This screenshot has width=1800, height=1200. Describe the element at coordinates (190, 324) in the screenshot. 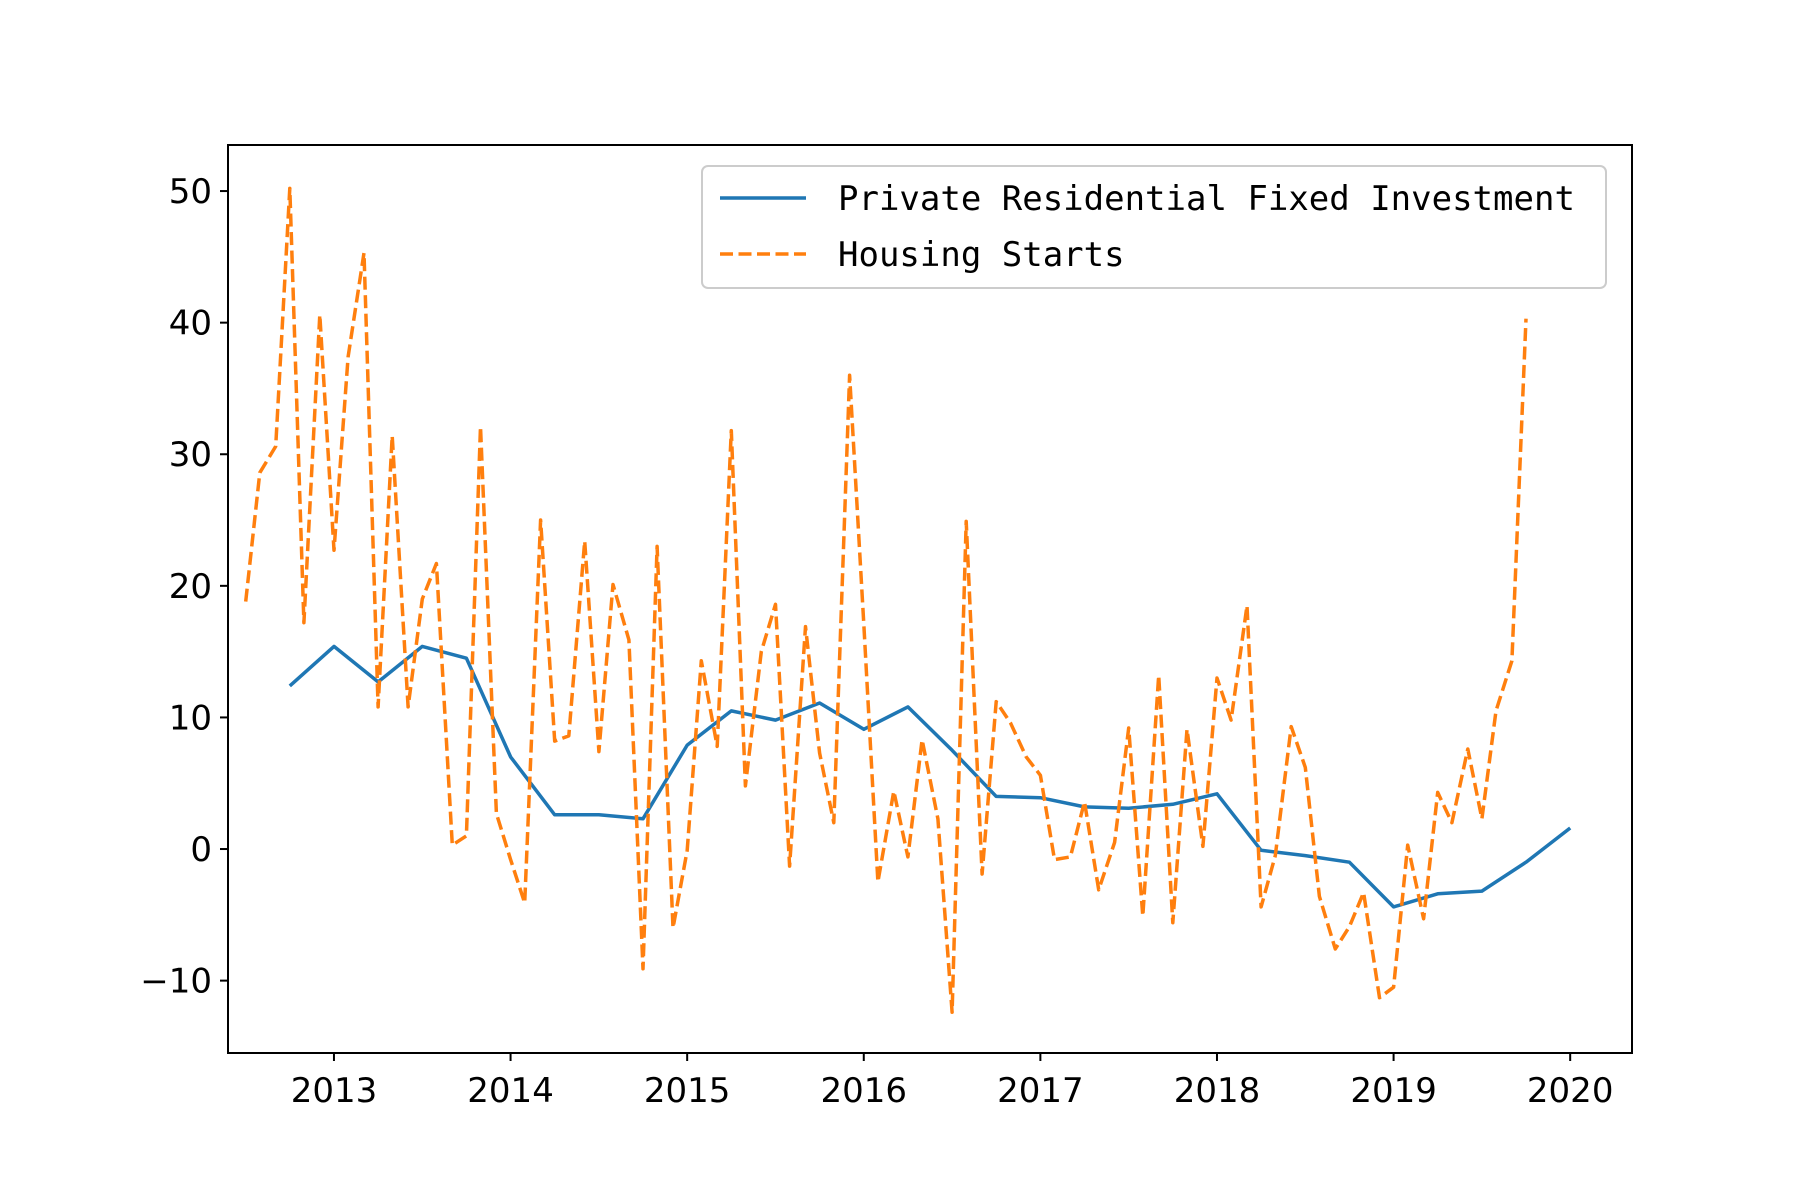

I see `y-tick-label: 40` at that location.